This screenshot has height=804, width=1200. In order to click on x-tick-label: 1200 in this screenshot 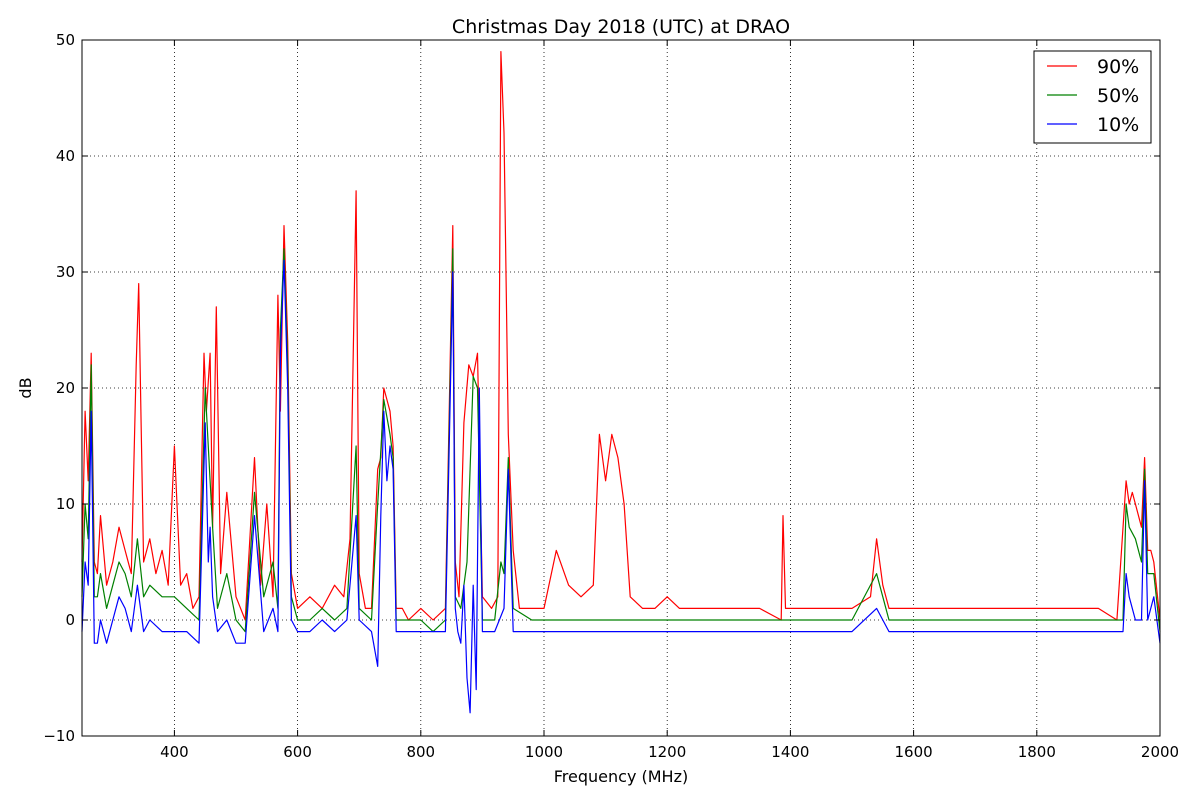, I will do `click(667, 752)`.